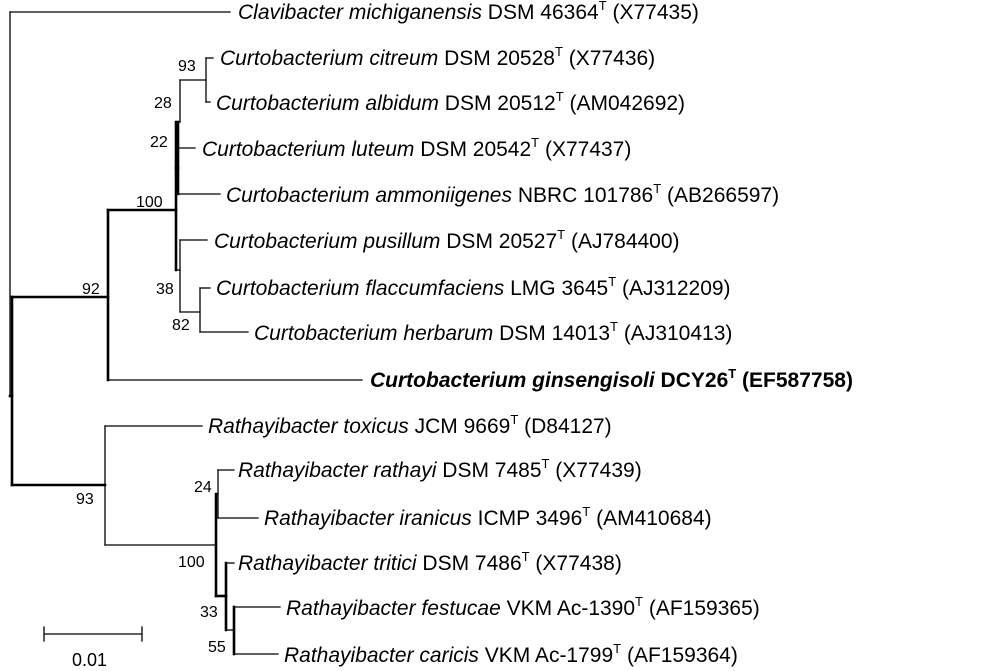 The height and width of the screenshot is (671, 994). I want to click on bootstrap-value: 24, so click(203, 487).